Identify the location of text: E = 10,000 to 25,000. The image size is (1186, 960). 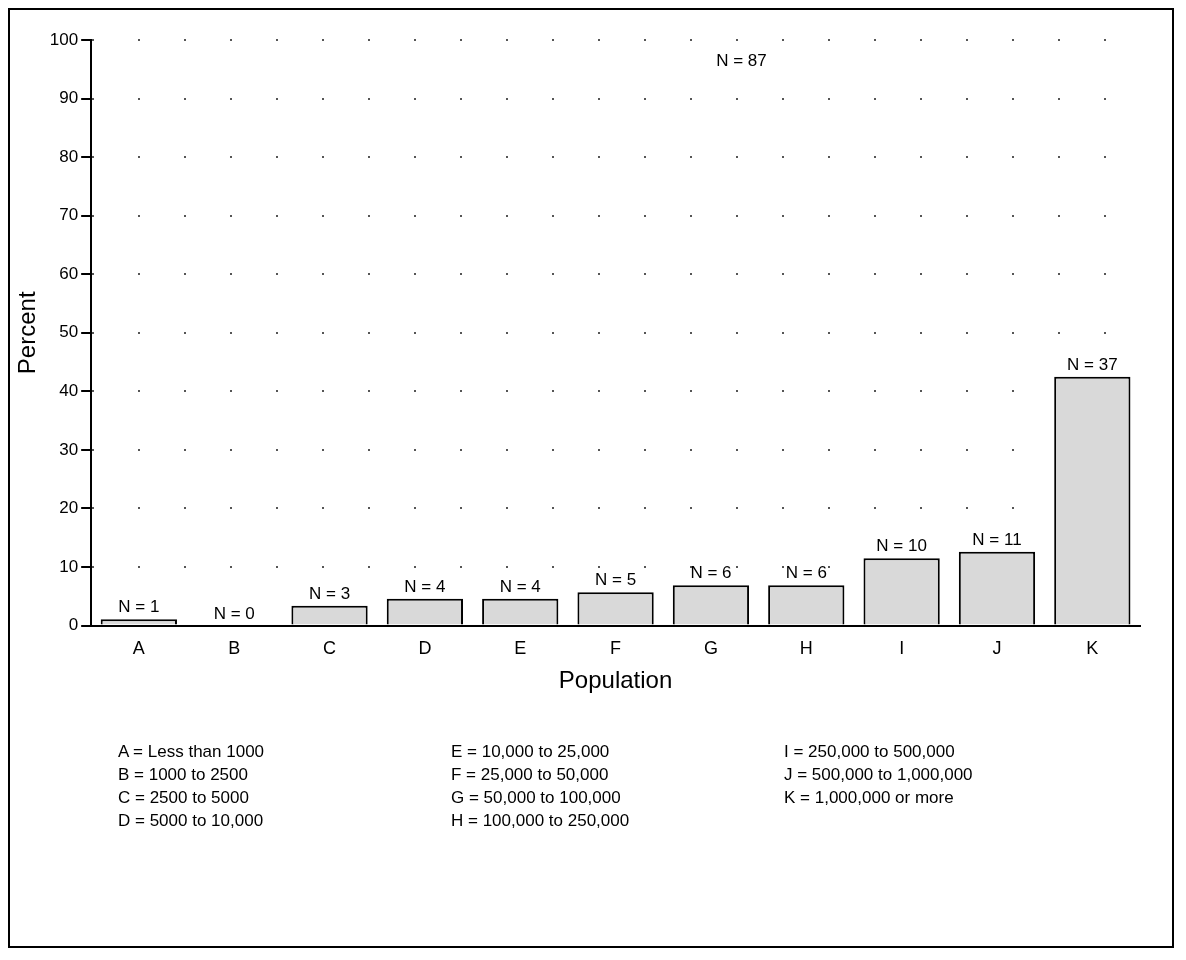
(531, 752).